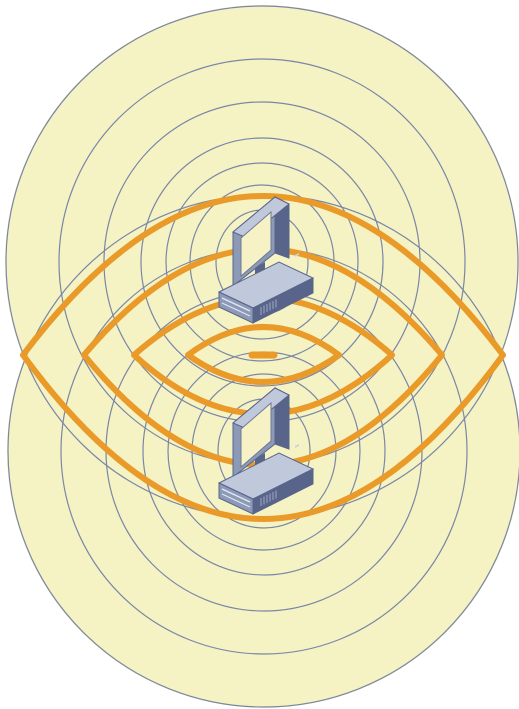  I want to click on computers, so click(266, 355).